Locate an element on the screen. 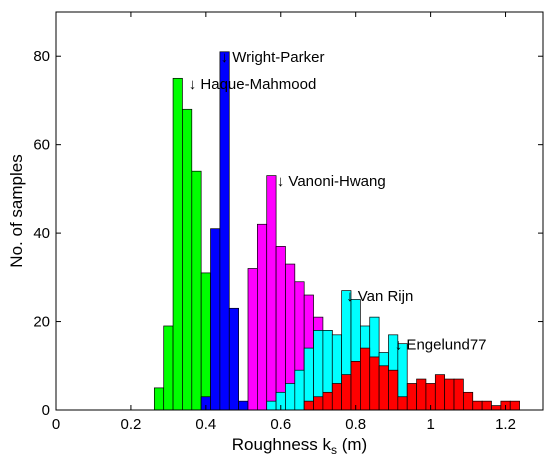 The width and height of the screenshot is (549, 454). x-tick-label: 0.4 is located at coordinates (205, 424).